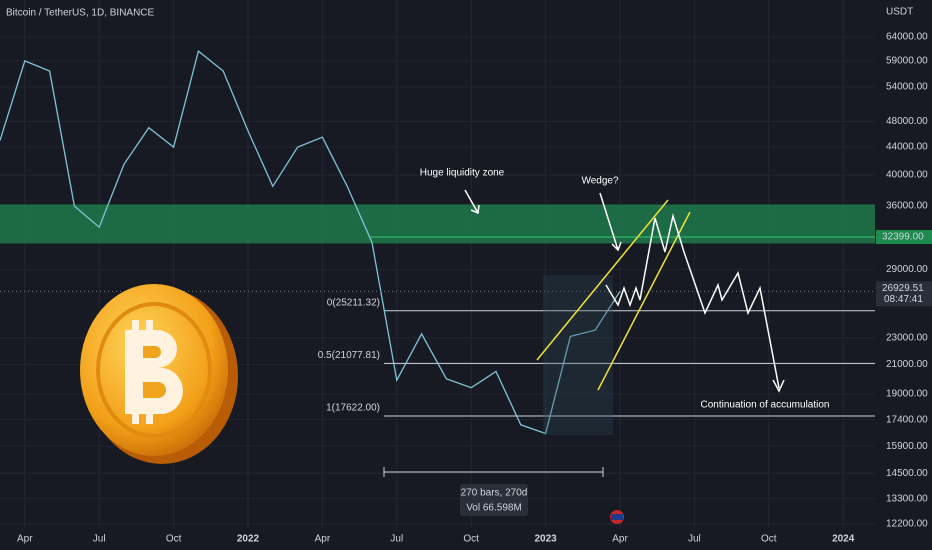 The width and height of the screenshot is (932, 550). I want to click on range-box, so click(578, 355).